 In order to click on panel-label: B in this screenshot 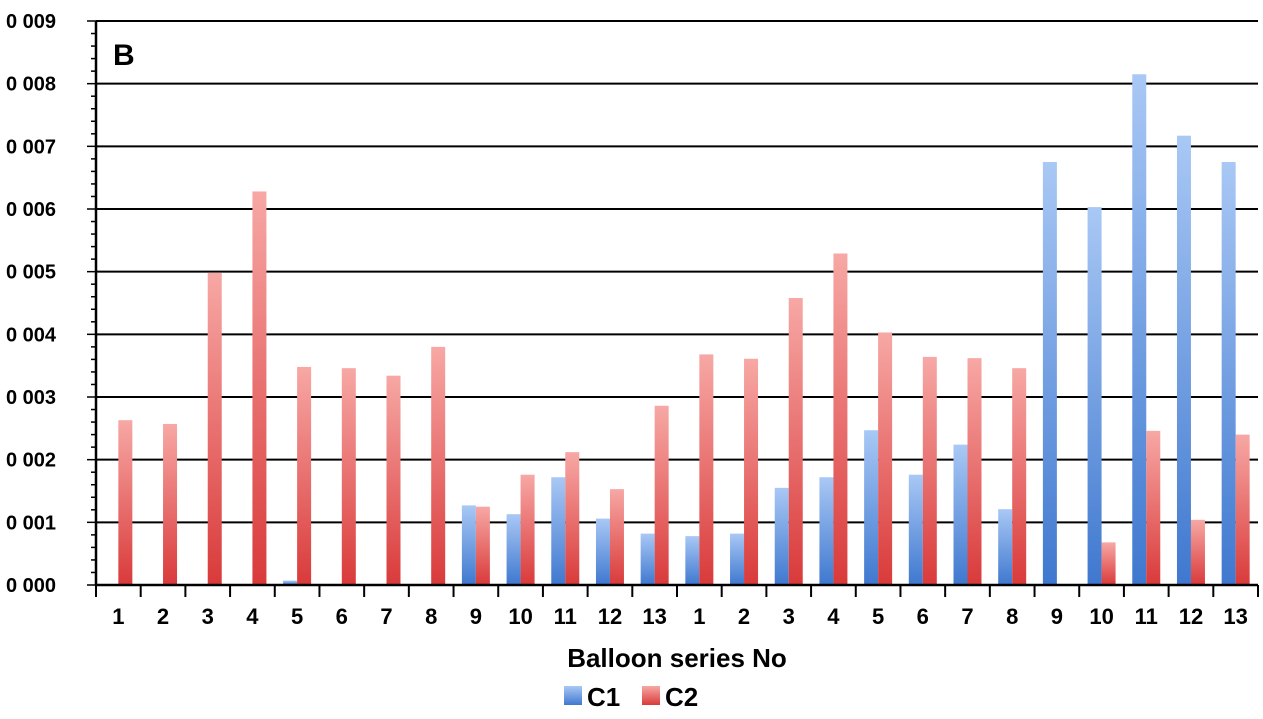, I will do `click(124, 55)`.